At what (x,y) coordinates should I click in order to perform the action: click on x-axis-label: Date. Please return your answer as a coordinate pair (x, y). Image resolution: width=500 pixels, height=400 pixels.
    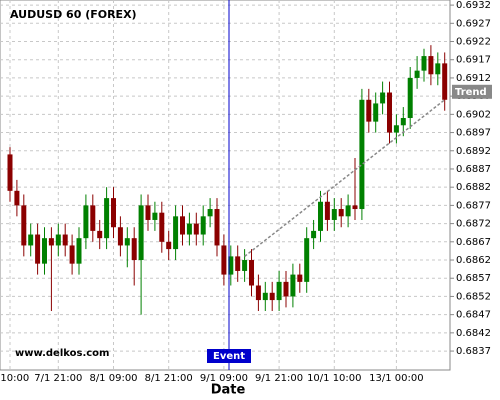
    Looking at the image, I should click on (228, 390).